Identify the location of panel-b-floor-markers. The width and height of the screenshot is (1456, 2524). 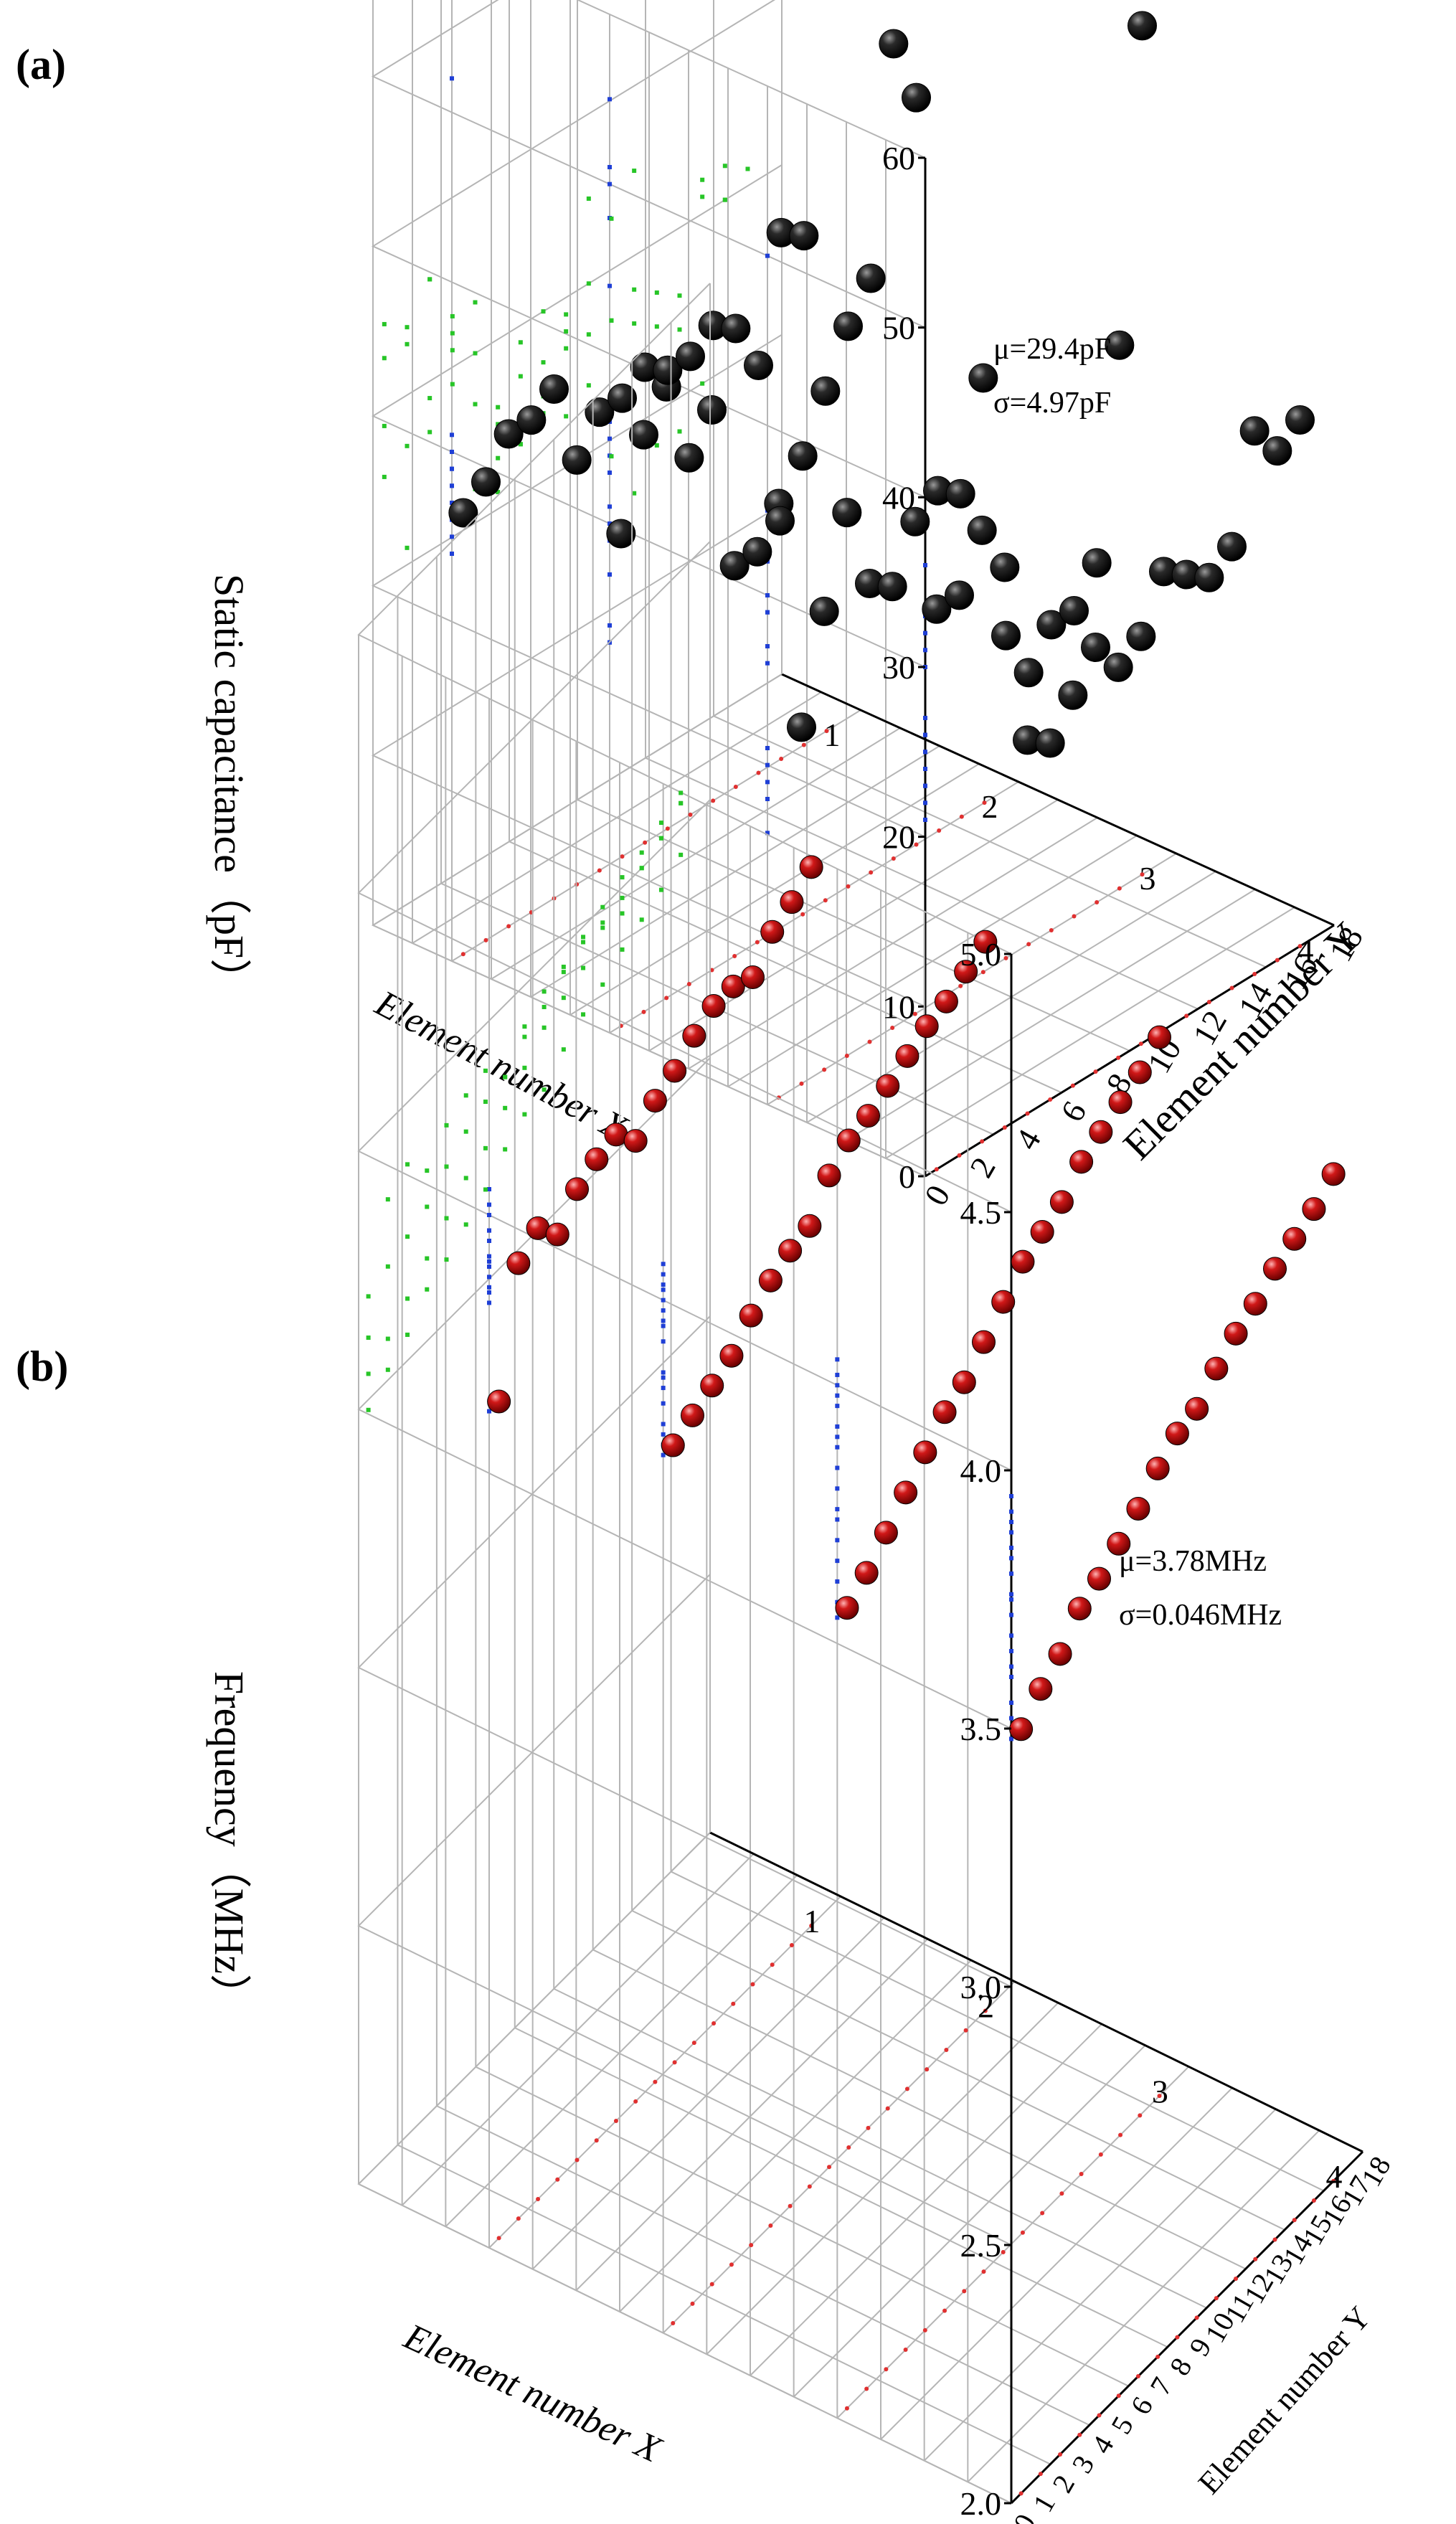
(916, 2209).